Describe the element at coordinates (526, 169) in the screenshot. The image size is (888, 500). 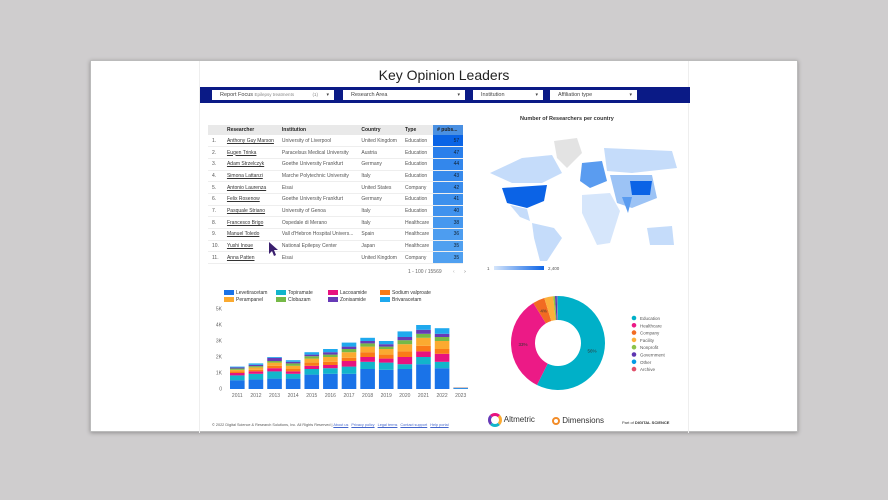
I see `map-canada` at that location.